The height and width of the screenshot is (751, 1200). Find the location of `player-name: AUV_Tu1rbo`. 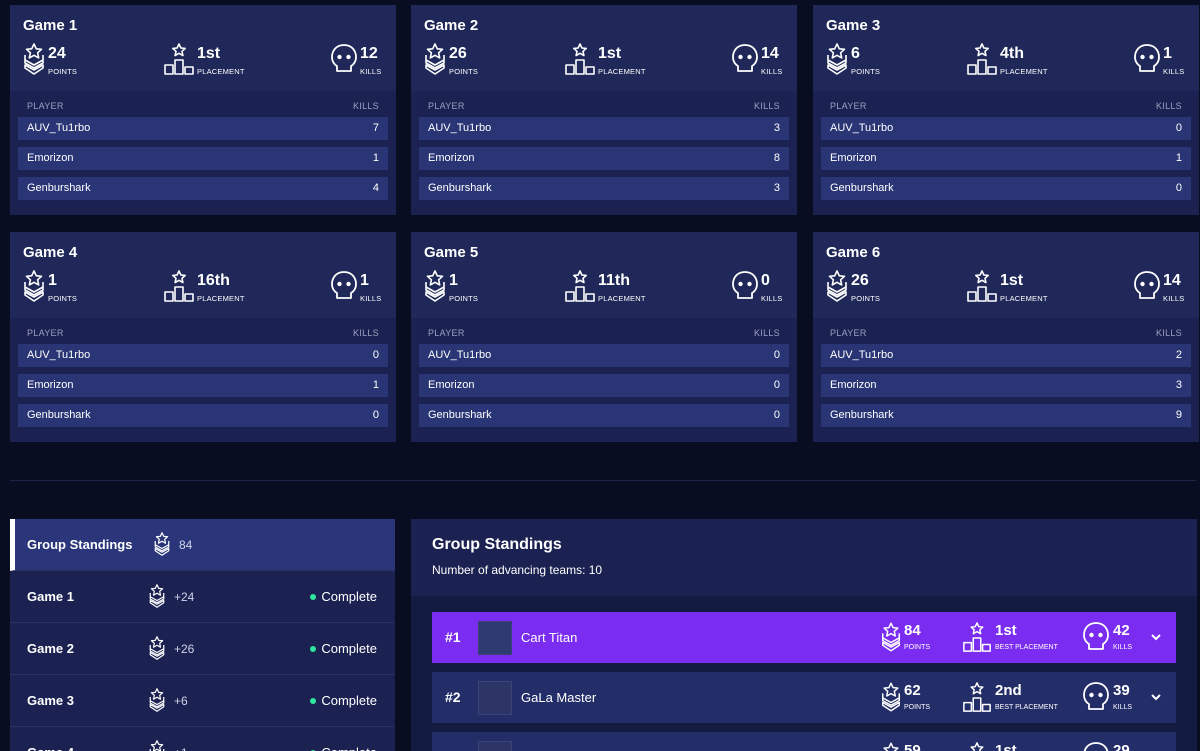

player-name: AUV_Tu1rbo is located at coordinates (59, 128).